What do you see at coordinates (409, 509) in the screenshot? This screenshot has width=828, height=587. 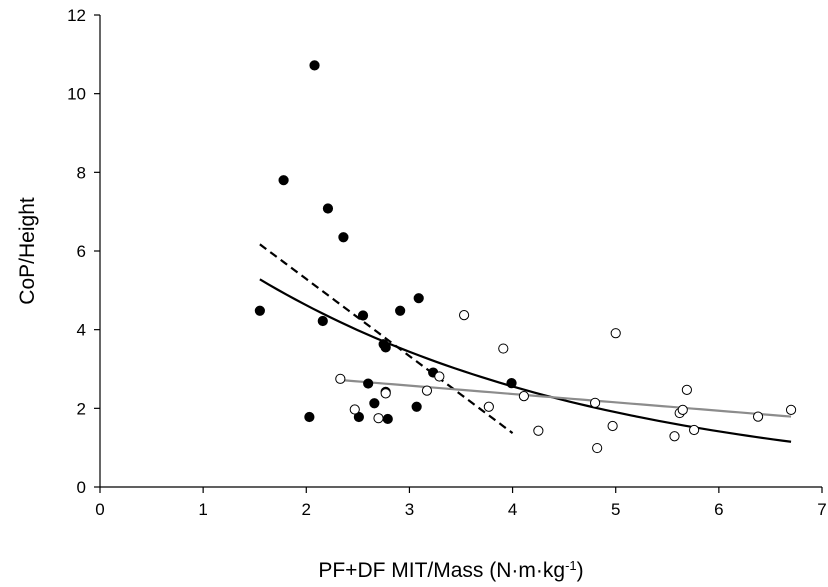 I see `x-tick-label: 3` at bounding box center [409, 509].